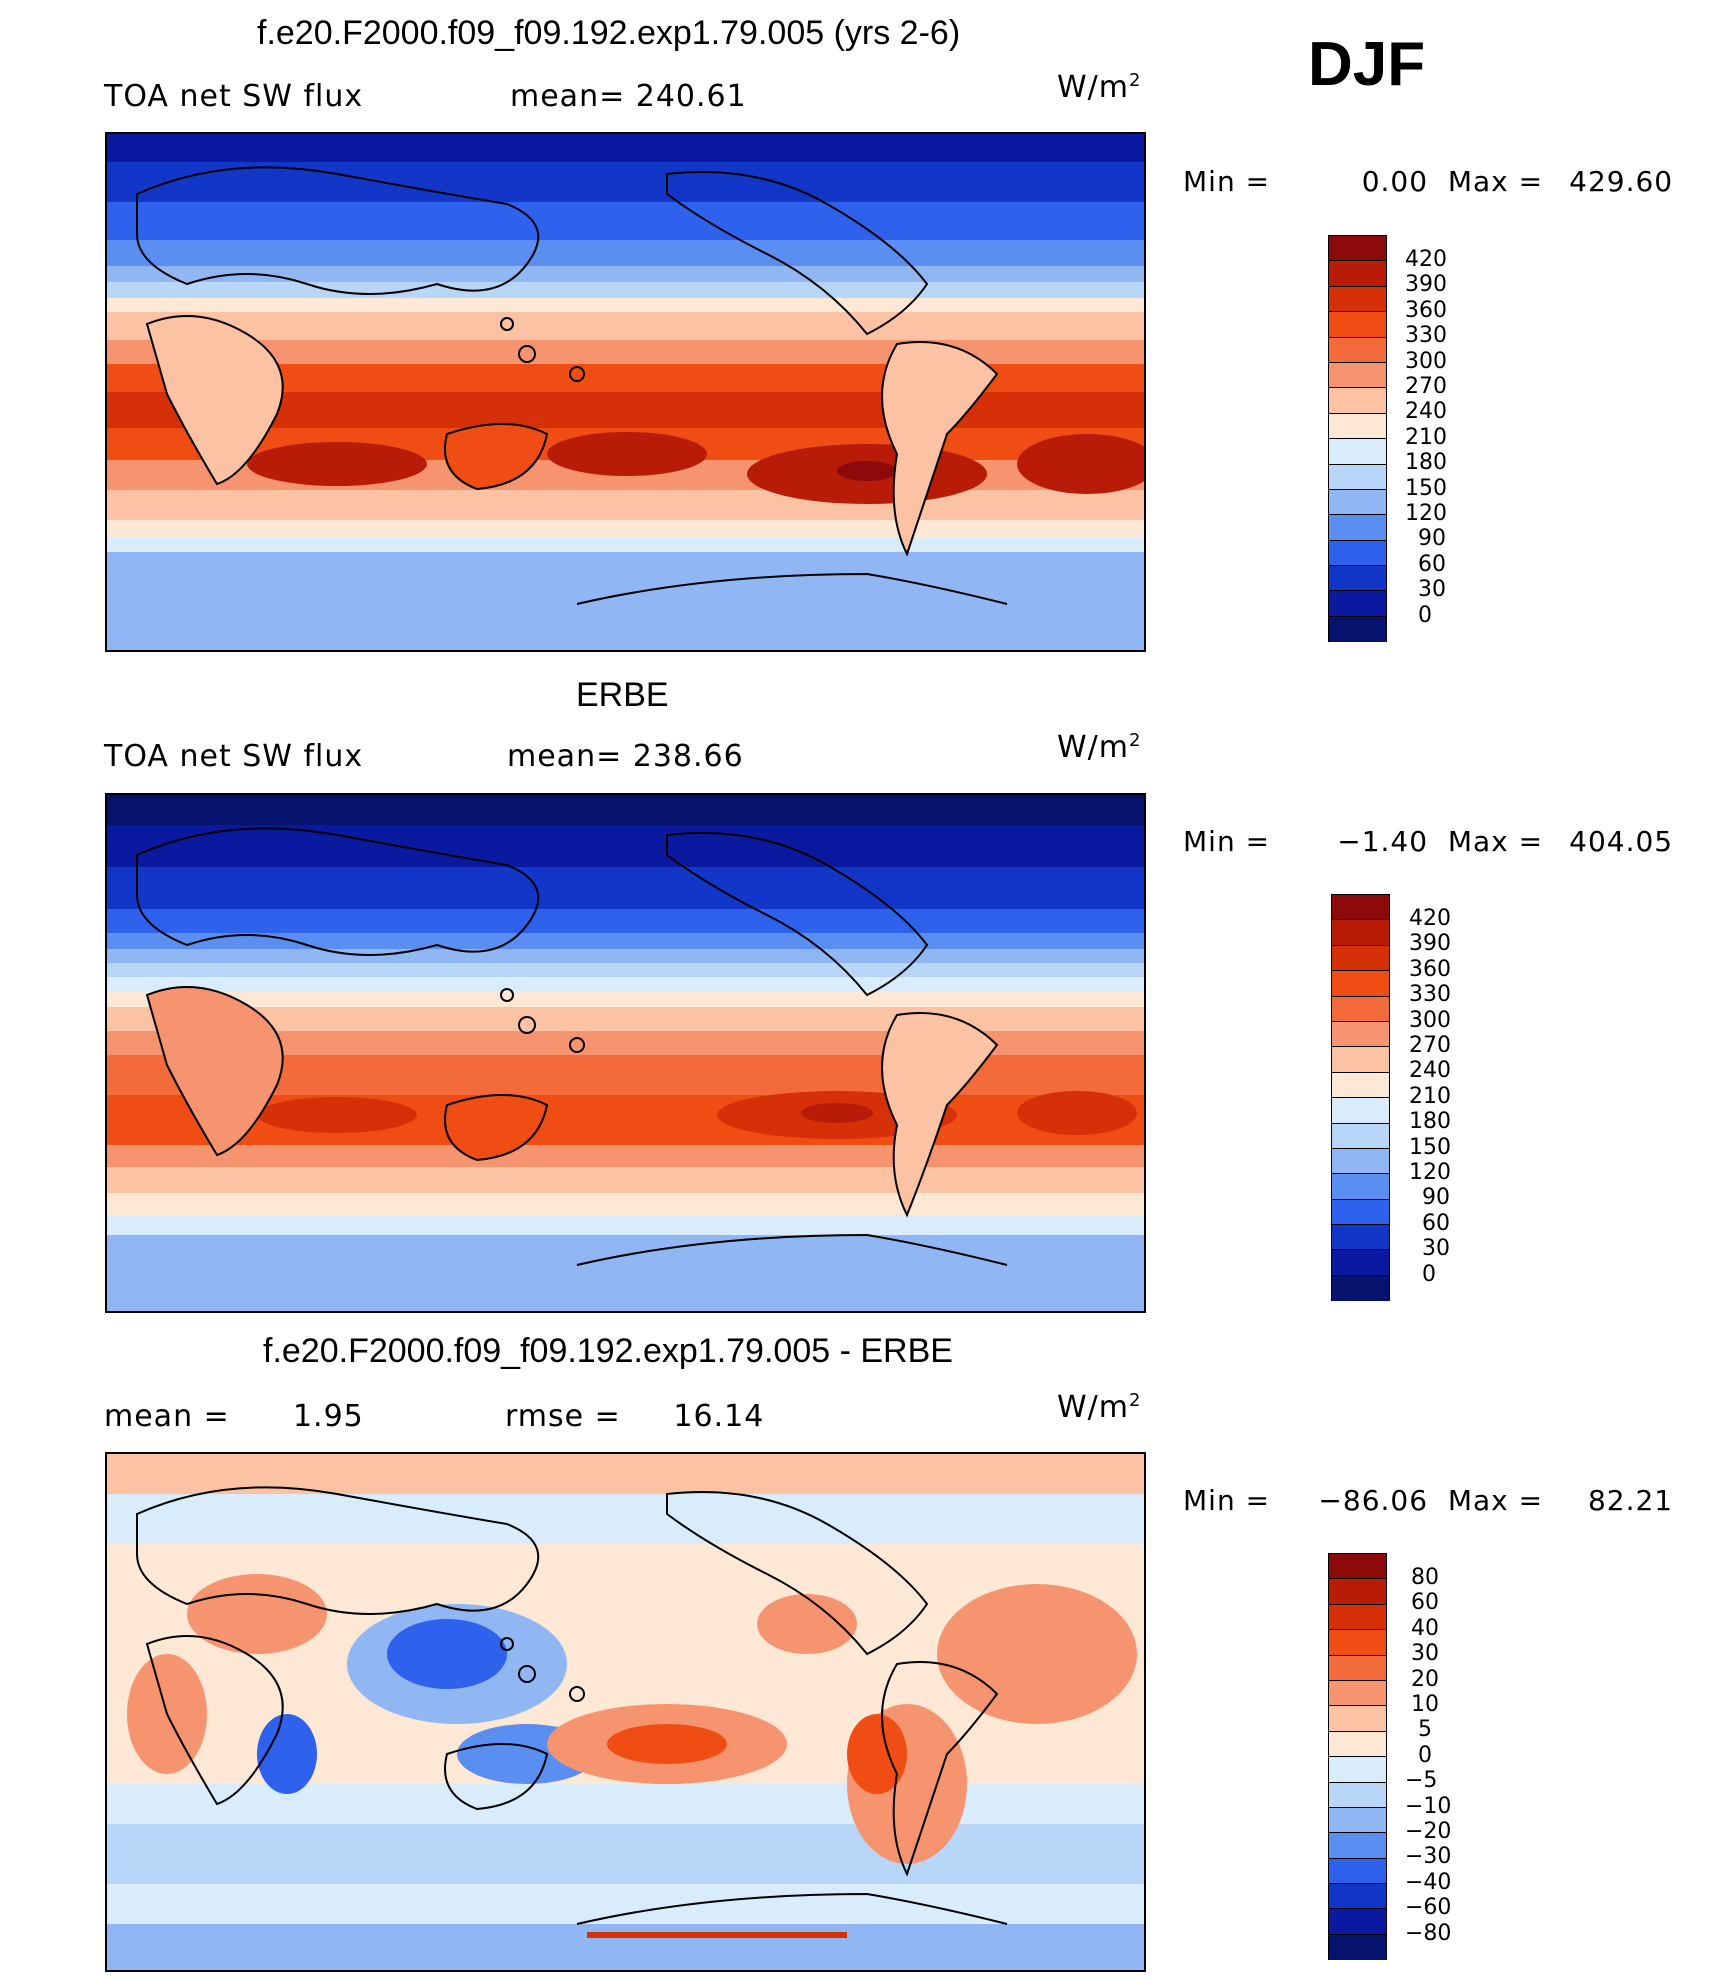 The height and width of the screenshot is (1979, 1710). Describe the element at coordinates (1425, 1729) in the screenshot. I see `cb3-tick: 5` at that location.